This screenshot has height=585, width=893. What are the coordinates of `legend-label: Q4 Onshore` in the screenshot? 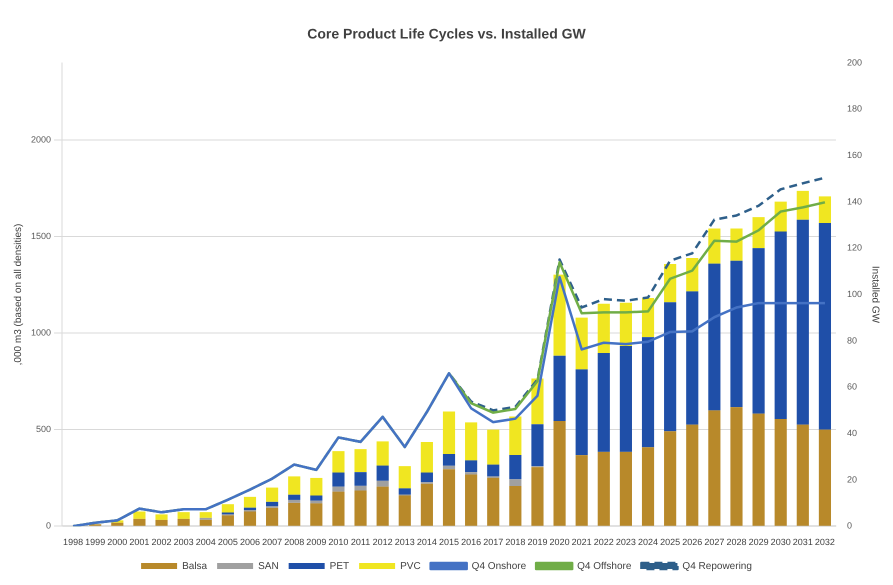 It's located at (499, 566).